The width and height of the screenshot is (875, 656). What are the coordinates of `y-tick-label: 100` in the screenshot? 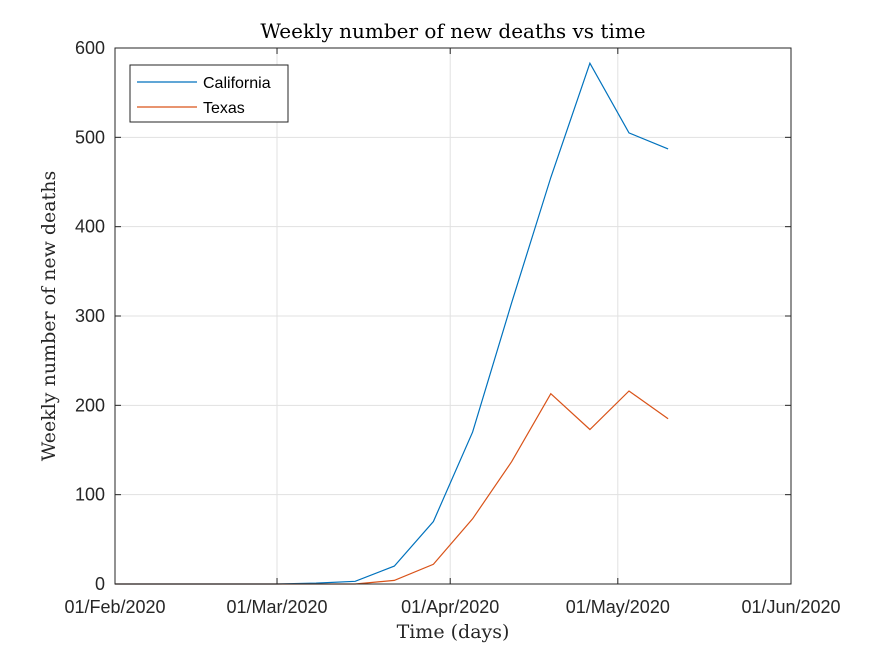 It's located at (90, 495).